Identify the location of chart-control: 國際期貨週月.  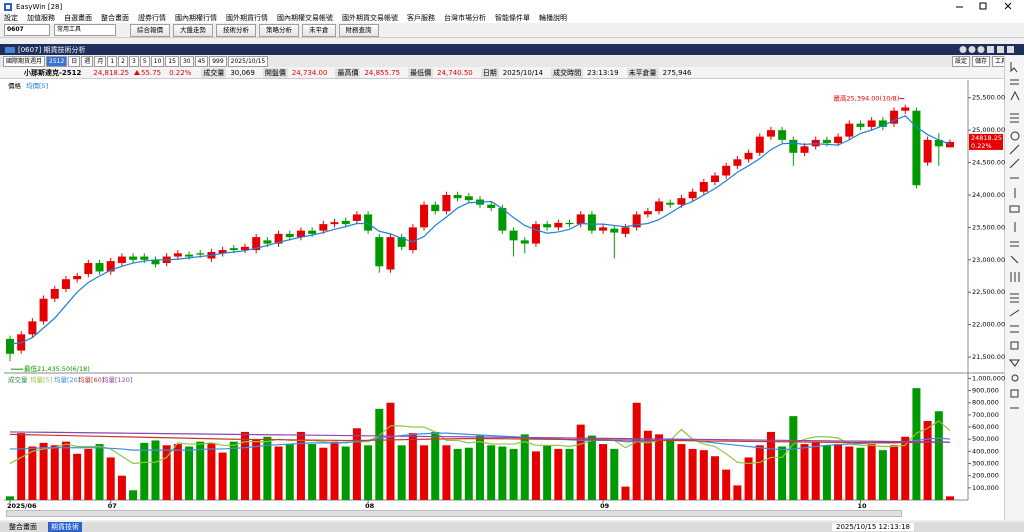
(24, 61).